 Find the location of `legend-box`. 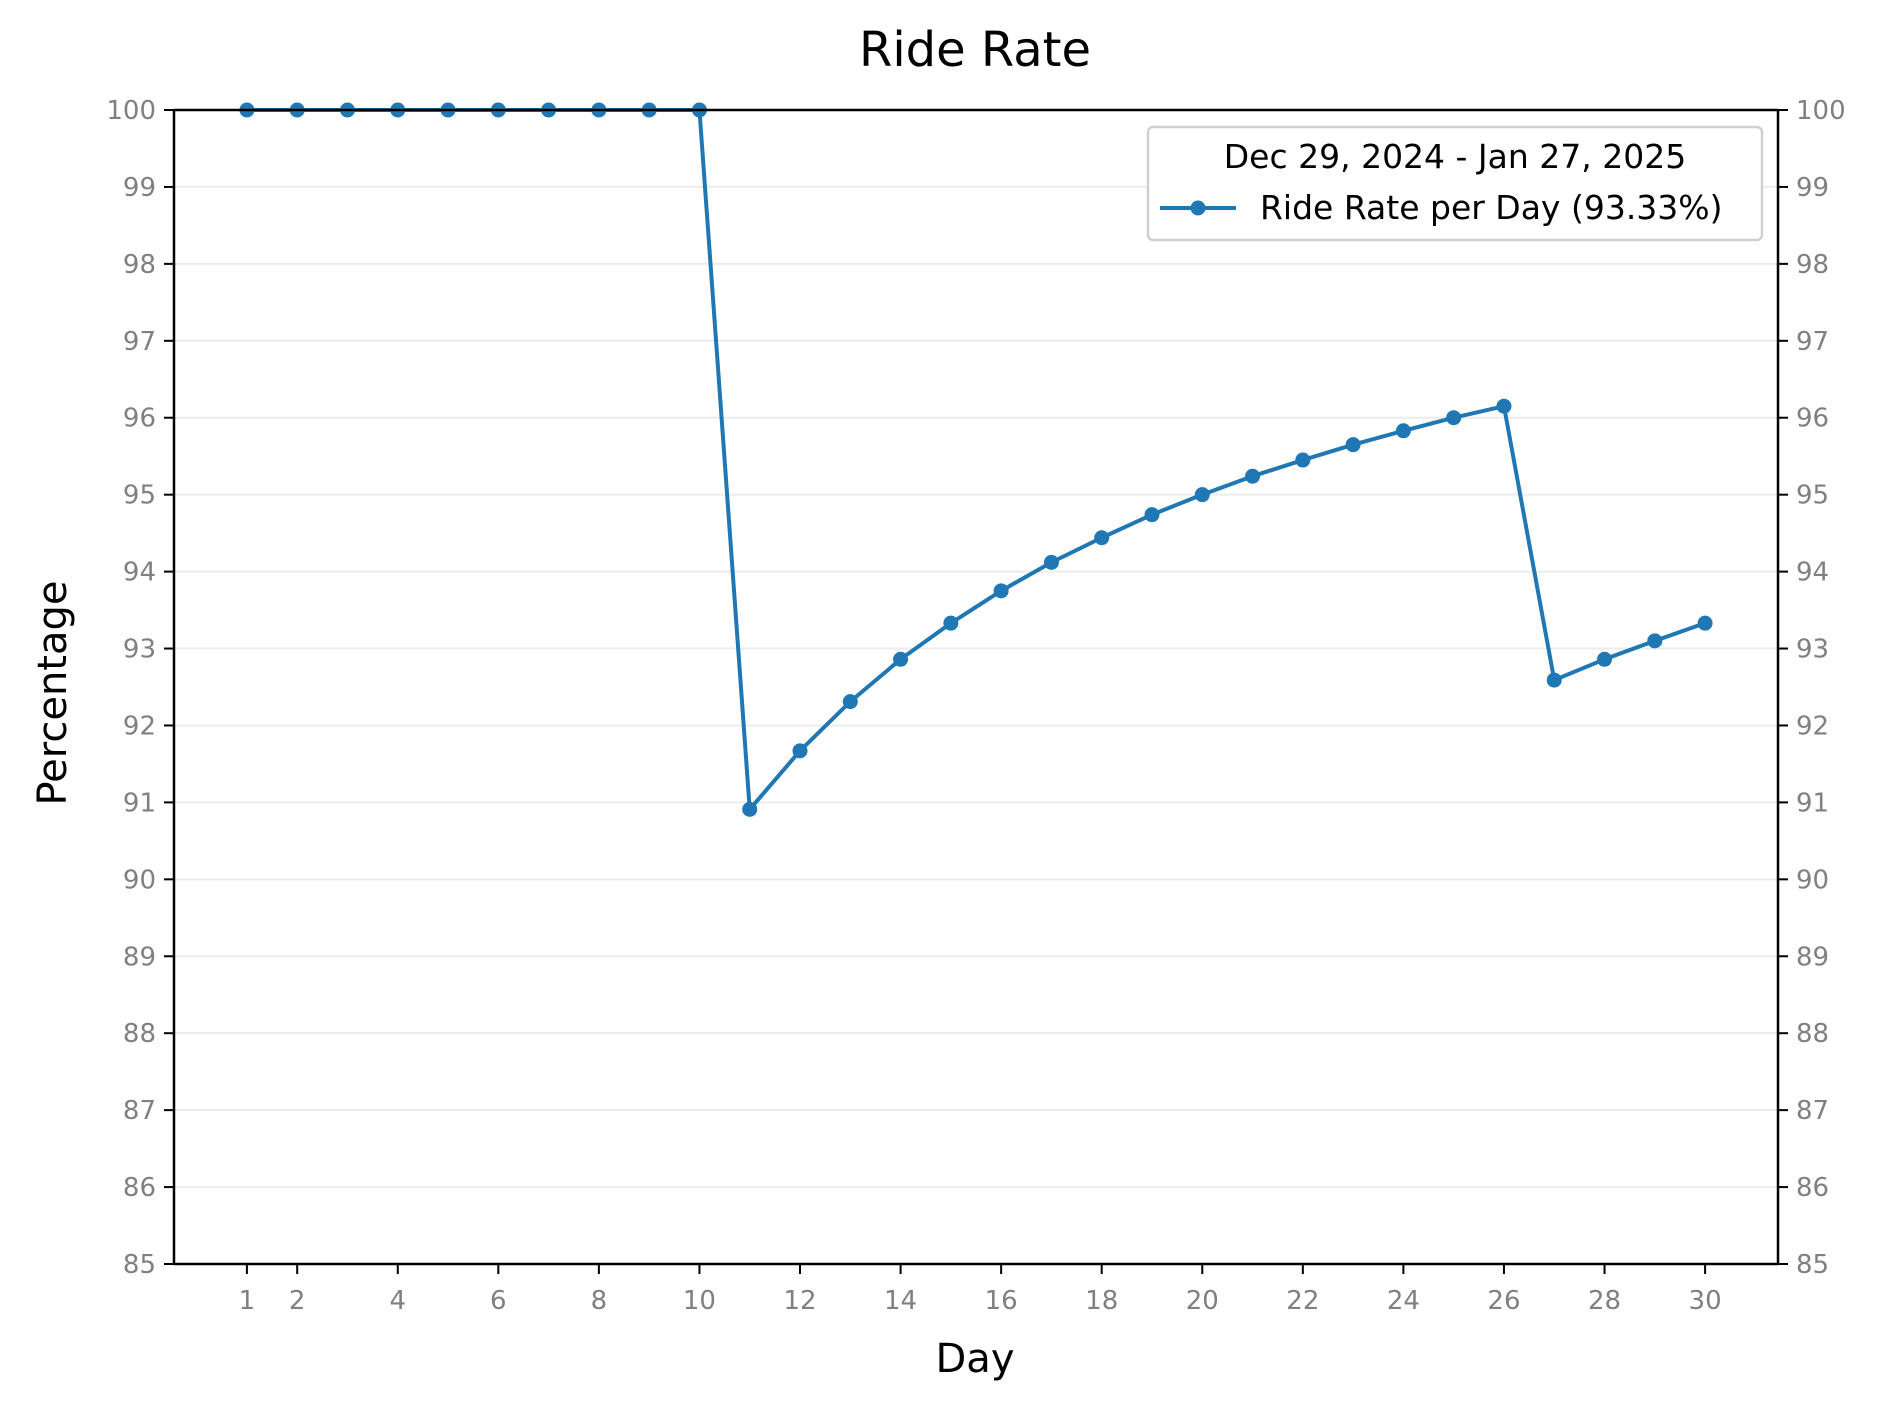

legend-box is located at coordinates (1455, 183).